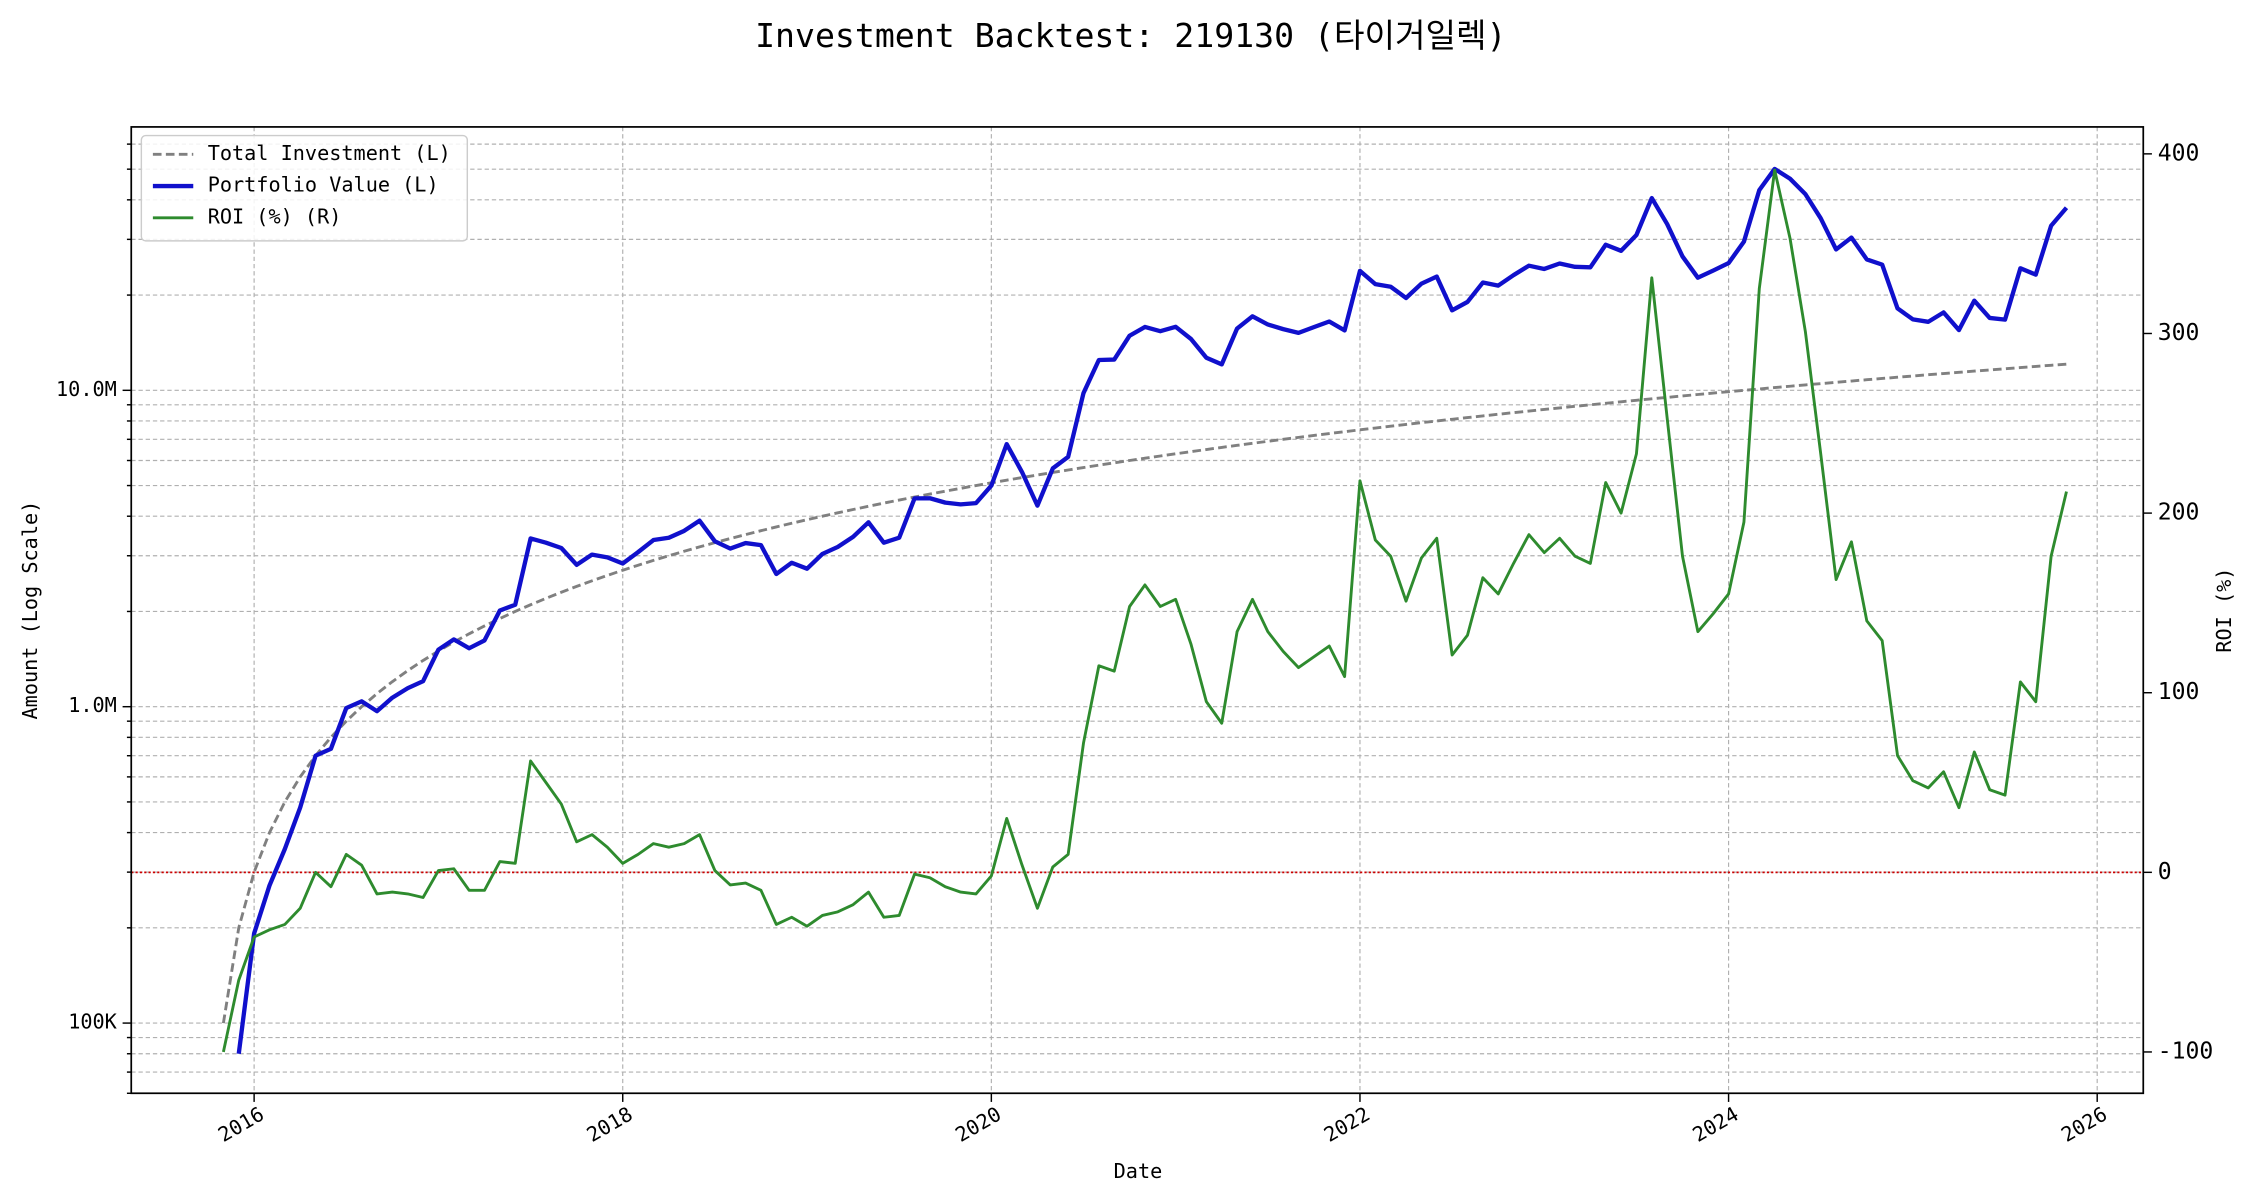 The image size is (2250, 1200). I want to click on y-tick-label: 100K, so click(92, 1022).